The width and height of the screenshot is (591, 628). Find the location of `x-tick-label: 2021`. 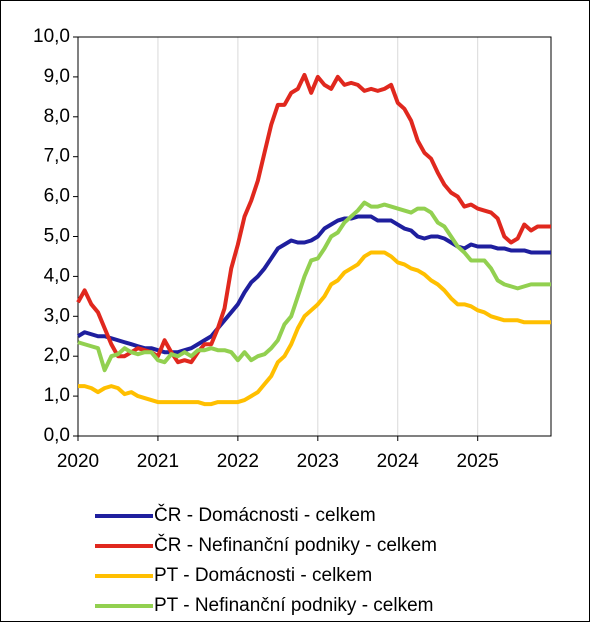

x-tick-label: 2021 is located at coordinates (158, 461).